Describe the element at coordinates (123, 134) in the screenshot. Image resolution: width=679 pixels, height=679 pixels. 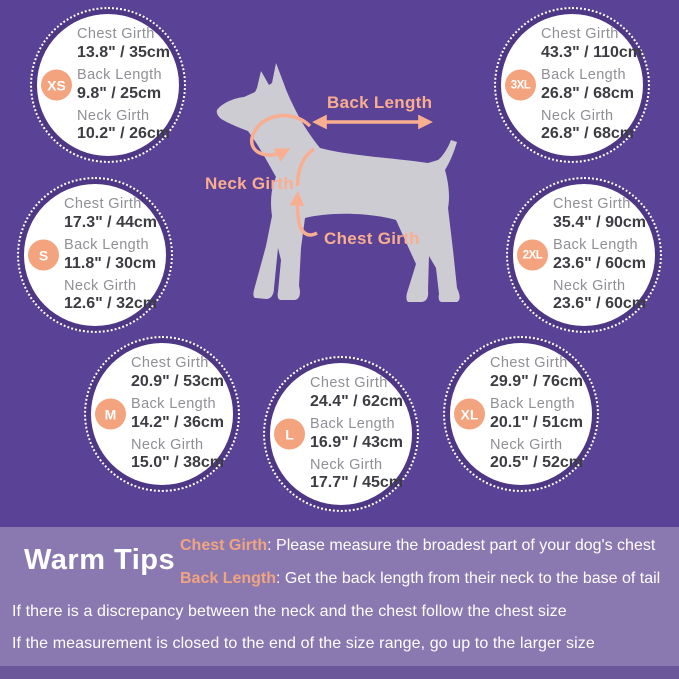
I see `measure-value: 10.2" / 26cm` at that location.